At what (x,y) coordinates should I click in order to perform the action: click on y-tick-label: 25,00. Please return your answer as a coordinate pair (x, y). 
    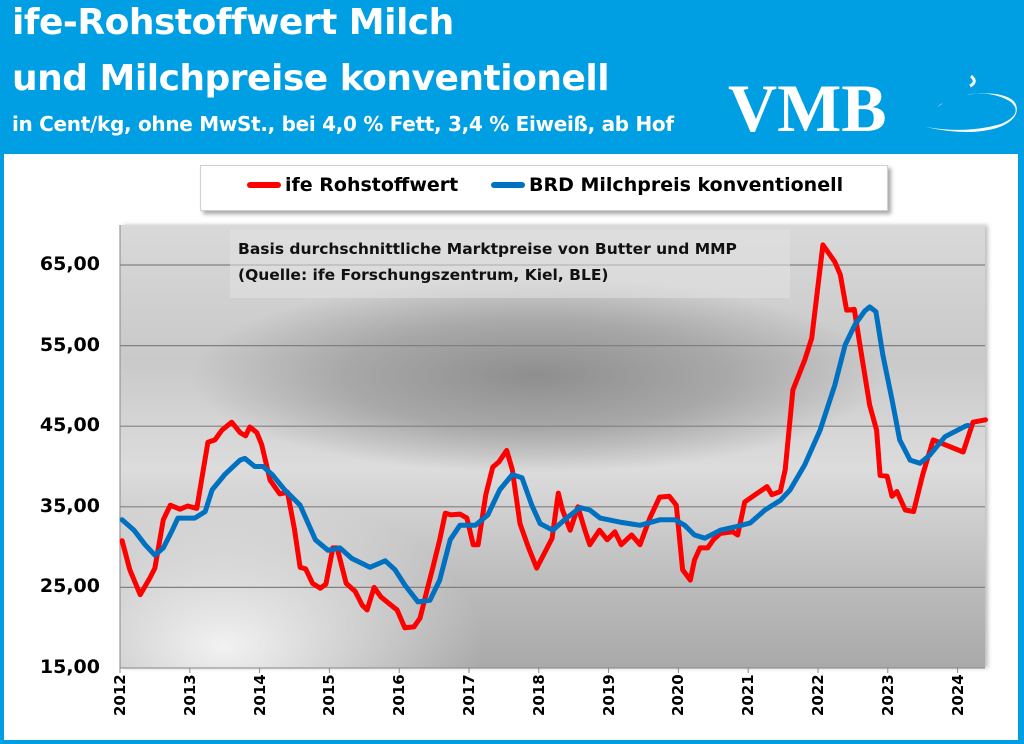
    Looking at the image, I should click on (69, 586).